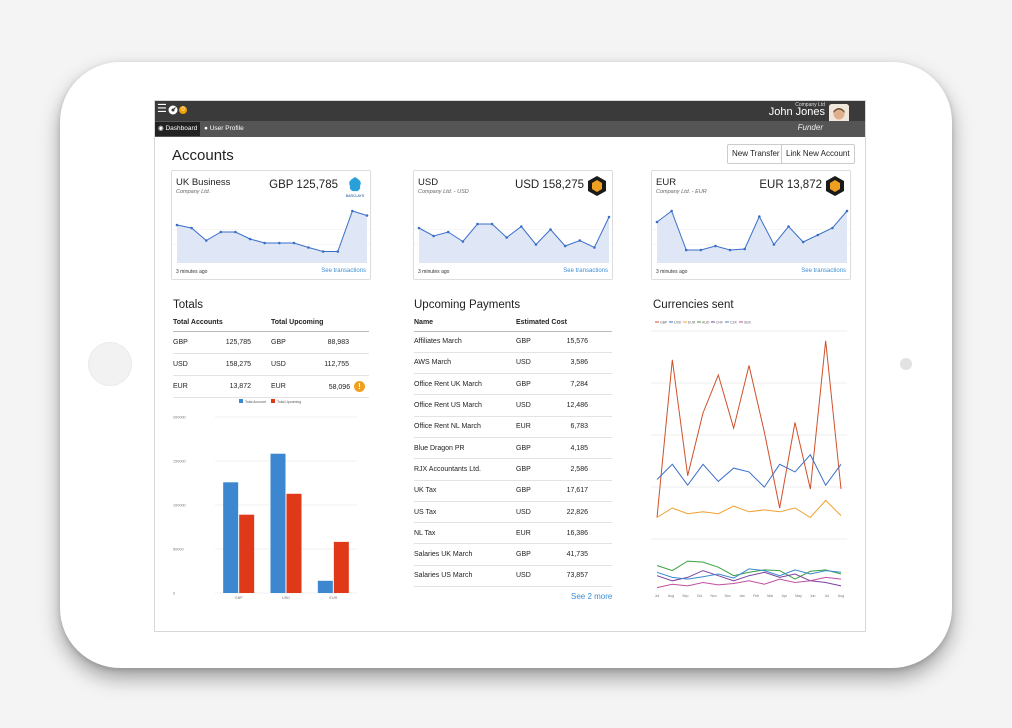  I want to click on table-row: Office Rent UK March GBP 7,284, so click(513, 384).